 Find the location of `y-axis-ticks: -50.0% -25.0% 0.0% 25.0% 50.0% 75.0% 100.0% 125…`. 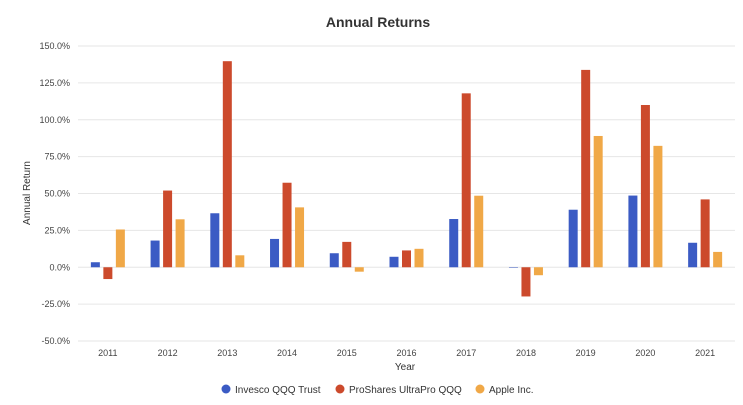

y-axis-ticks: -50.0% -25.0% 0.0% 25.0% 50.0% 75.0% 100.0% 125… is located at coordinates (54, 193).